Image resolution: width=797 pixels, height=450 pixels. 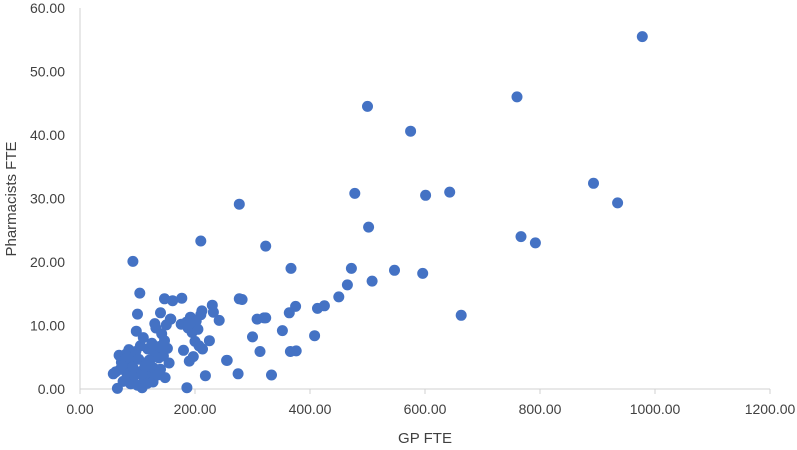 I want to click on x-tick-label: 0.00, so click(x=79, y=409).